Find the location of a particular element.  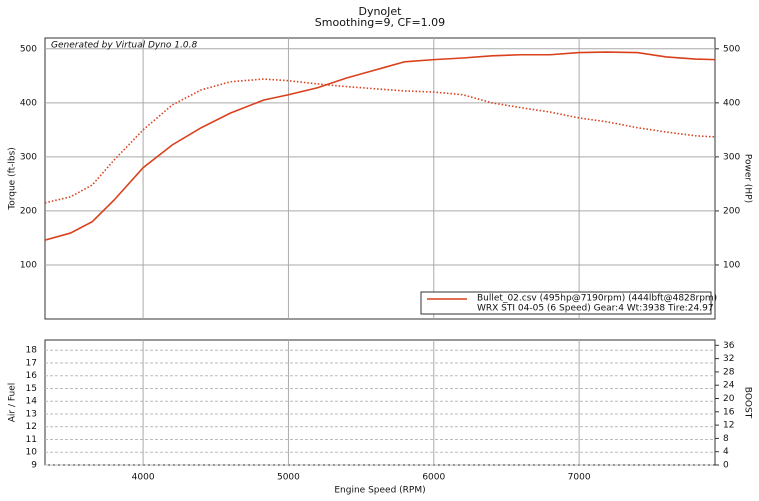

y-tick-label: 18 is located at coordinates (32, 351).